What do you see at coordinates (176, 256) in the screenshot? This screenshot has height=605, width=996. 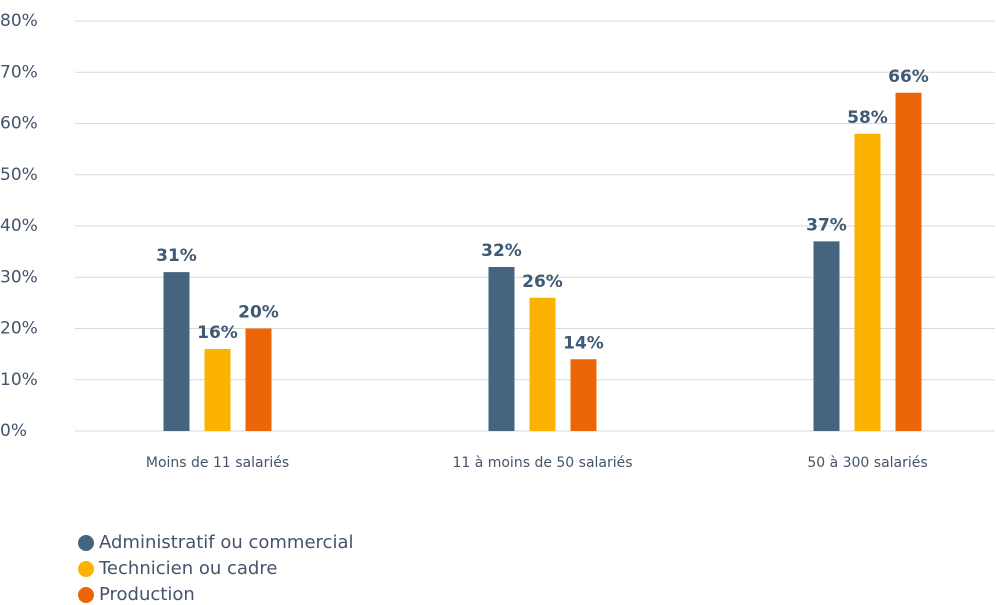 I see `value-label: 31%` at bounding box center [176, 256].